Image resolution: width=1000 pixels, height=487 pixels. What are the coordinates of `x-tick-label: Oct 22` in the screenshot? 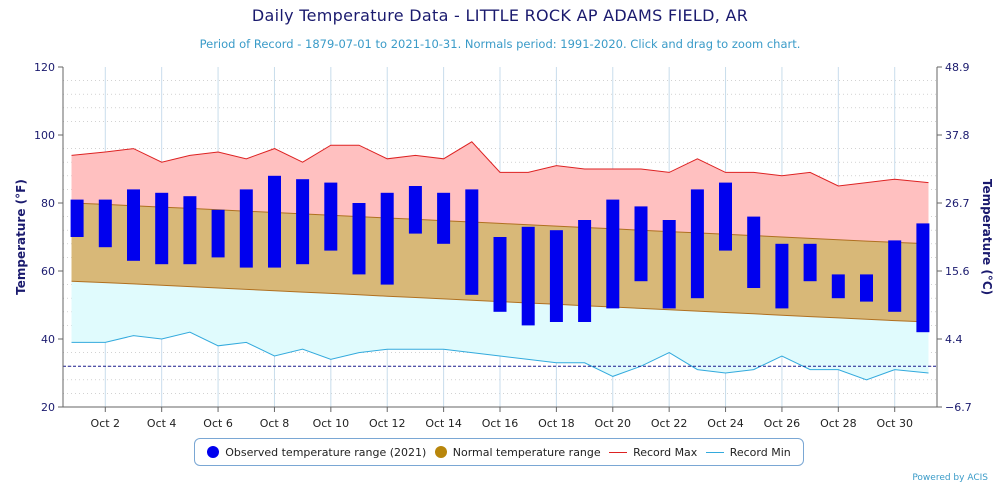 It's located at (669, 423).